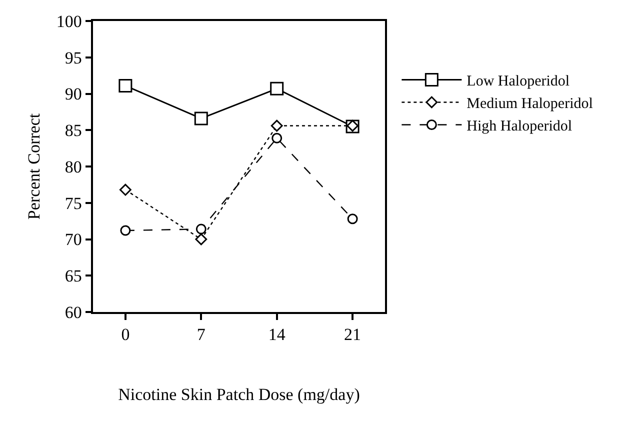 The height and width of the screenshot is (446, 624). I want to click on y-tick-label: 95, so click(73, 58).